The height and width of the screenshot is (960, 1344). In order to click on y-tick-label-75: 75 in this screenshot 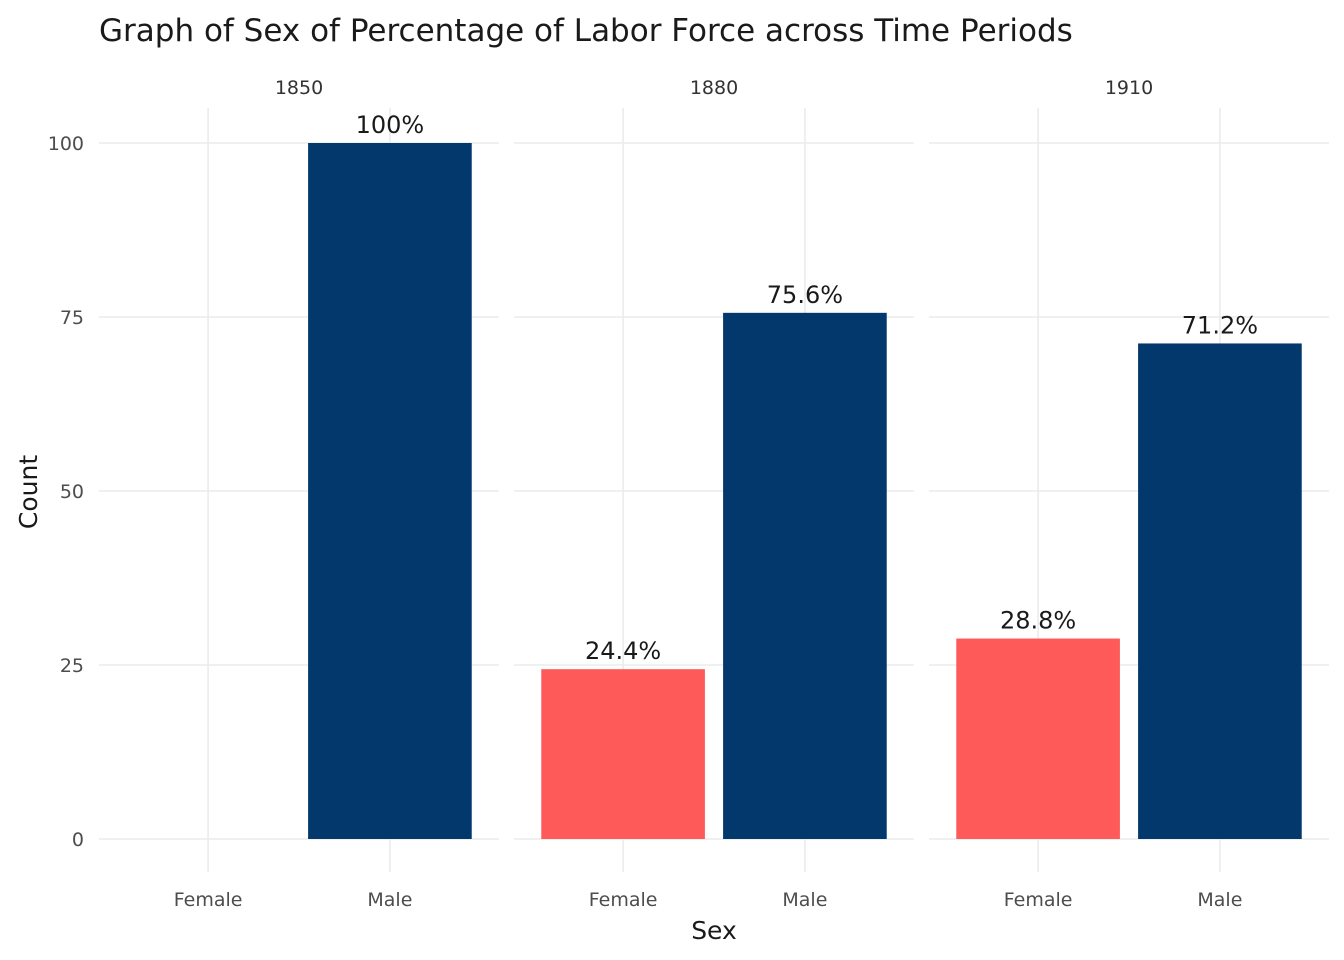, I will do `click(72, 318)`.